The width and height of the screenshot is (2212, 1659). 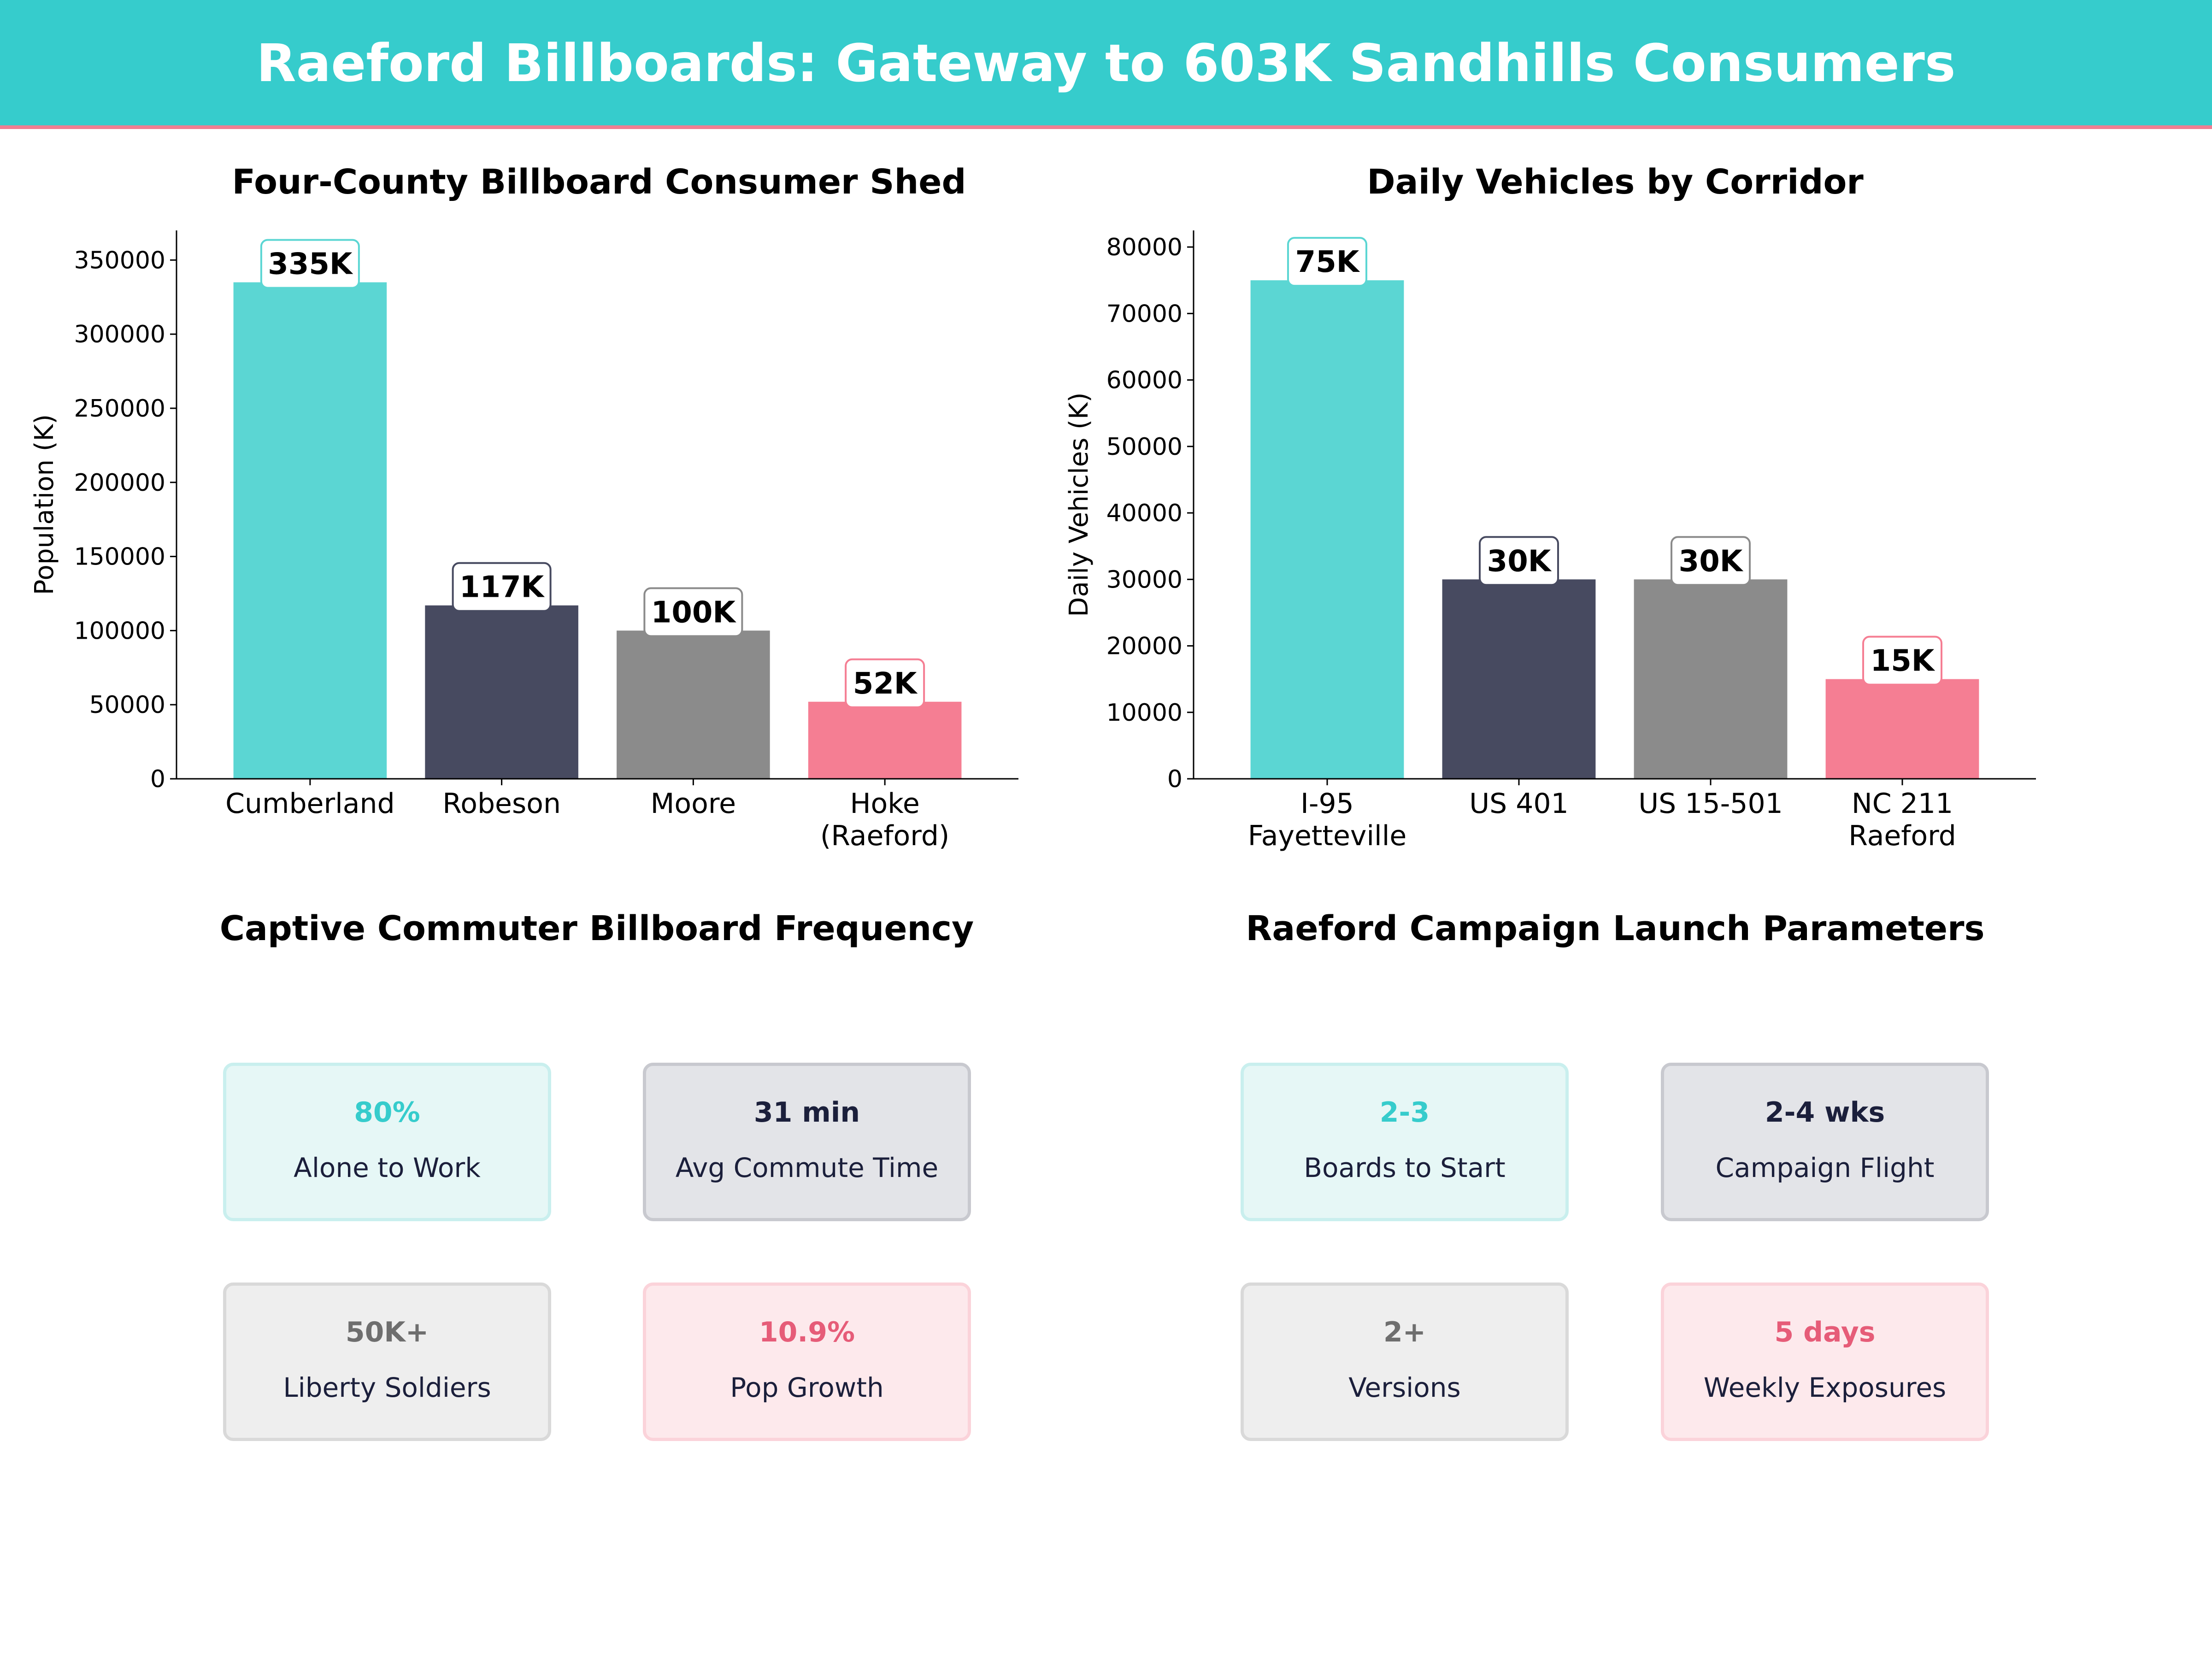 What do you see at coordinates (119, 483) in the screenshot?
I see `population-y-tick-label: 200000` at bounding box center [119, 483].